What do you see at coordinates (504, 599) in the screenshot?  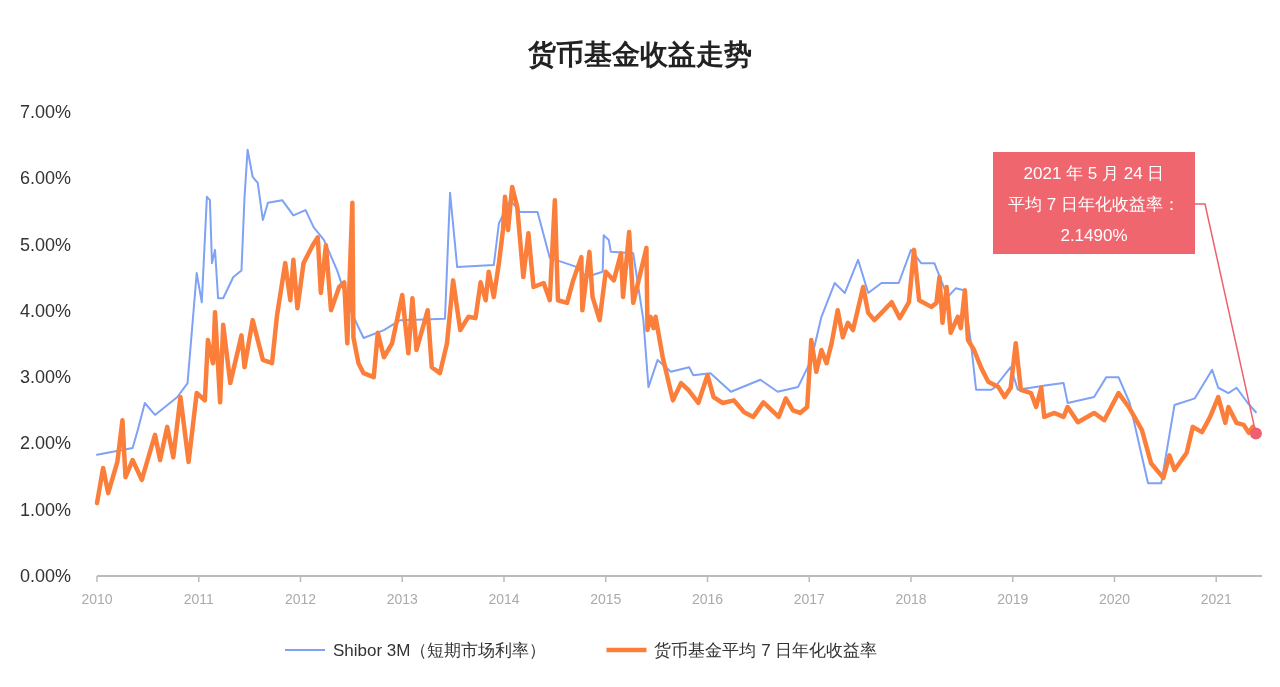 I see `x-tick-label: 2014` at bounding box center [504, 599].